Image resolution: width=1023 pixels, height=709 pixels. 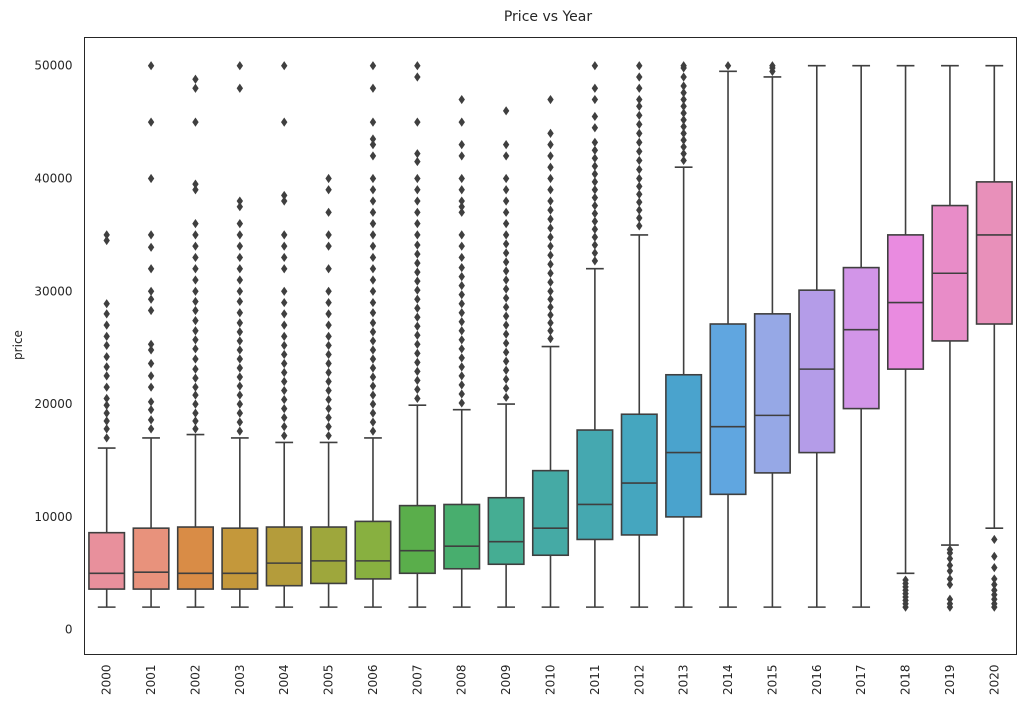 I want to click on box-2004, so click(x=284, y=334).